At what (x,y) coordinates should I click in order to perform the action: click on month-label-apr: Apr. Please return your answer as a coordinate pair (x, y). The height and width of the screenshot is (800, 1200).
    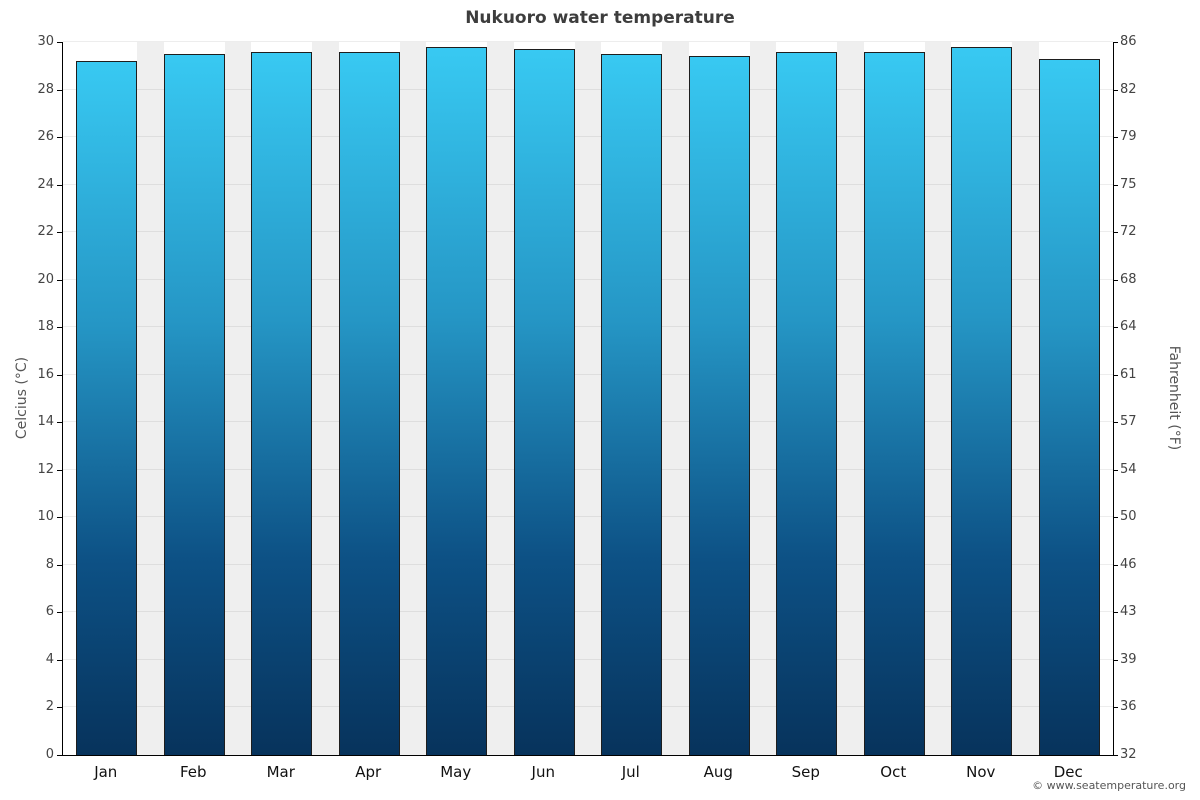
    Looking at the image, I should click on (368, 772).